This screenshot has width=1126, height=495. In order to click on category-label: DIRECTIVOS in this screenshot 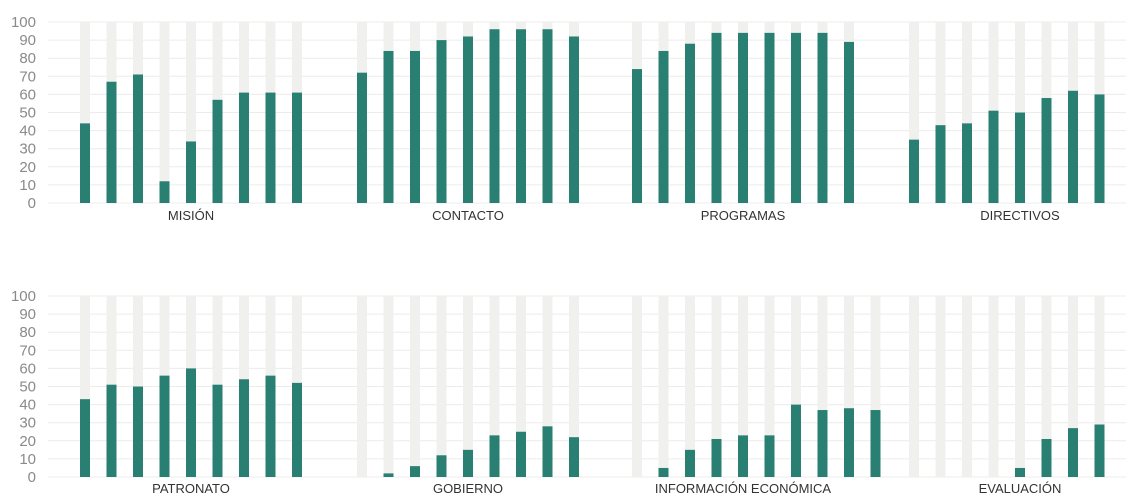, I will do `click(1020, 215)`.